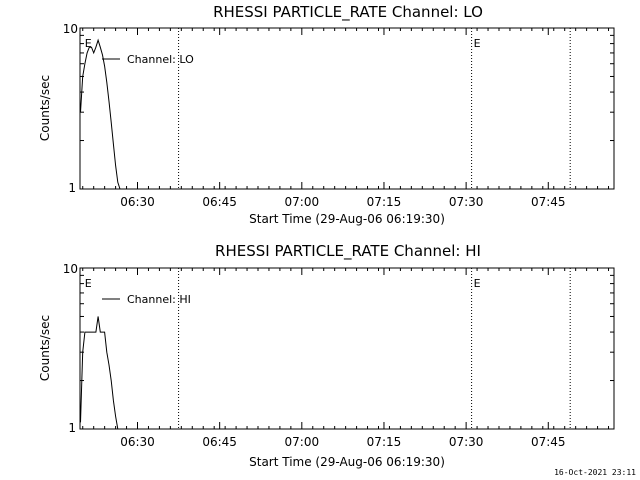  I want to click on legend-label: Channel: LO, so click(160, 59).